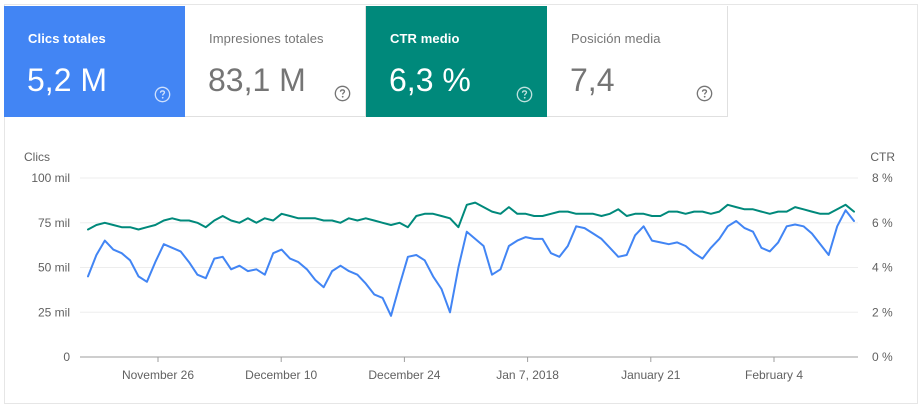 This screenshot has height=404, width=919. What do you see at coordinates (67, 38) in the screenshot?
I see `metric-label: Clics totales` at bounding box center [67, 38].